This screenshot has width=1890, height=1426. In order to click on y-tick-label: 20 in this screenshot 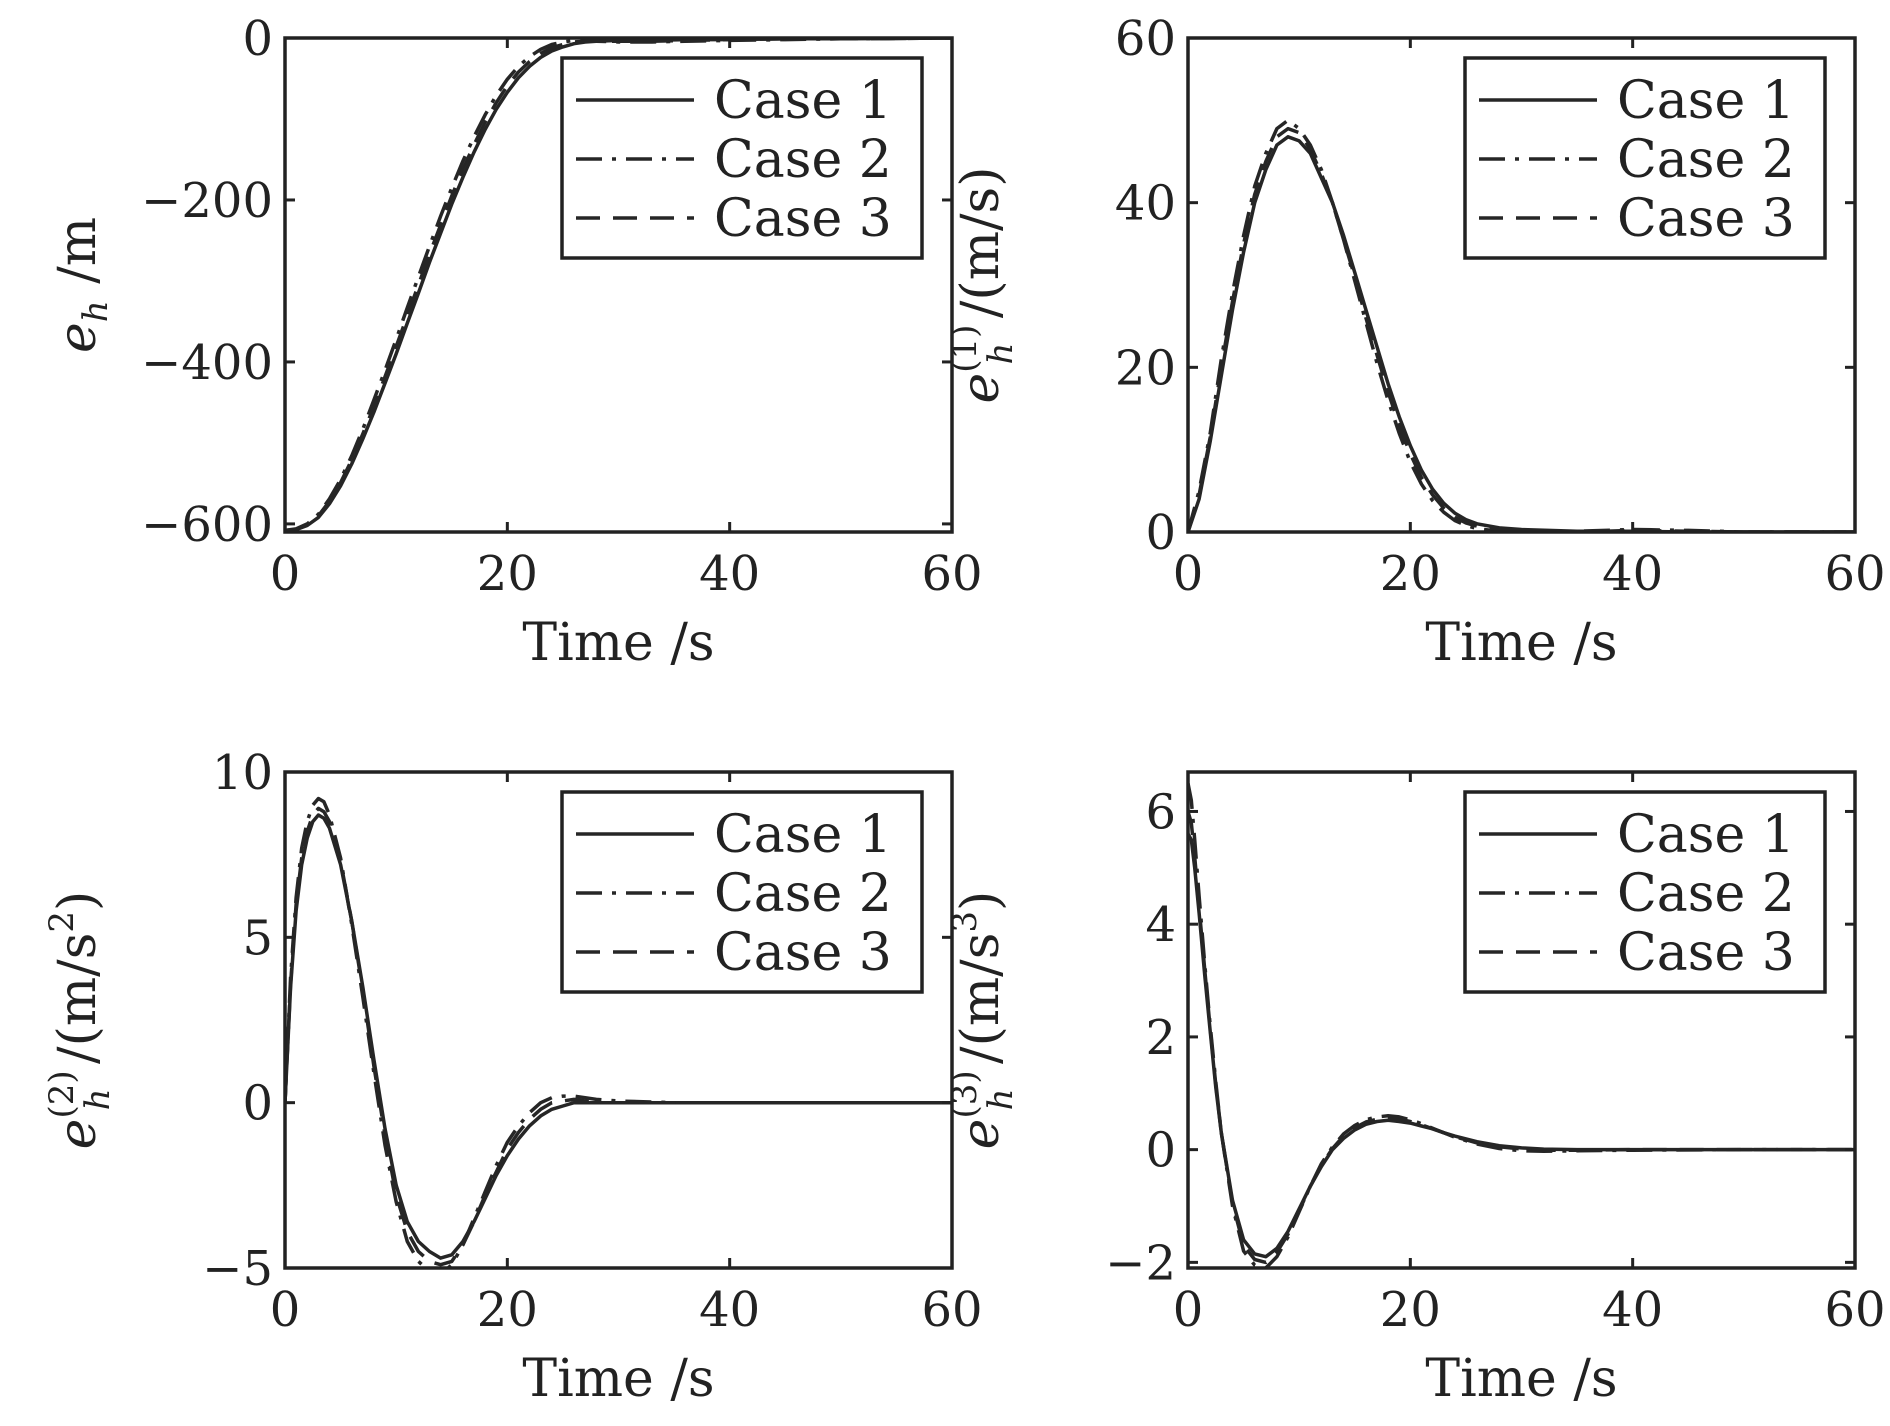, I will do `click(1145, 368)`.